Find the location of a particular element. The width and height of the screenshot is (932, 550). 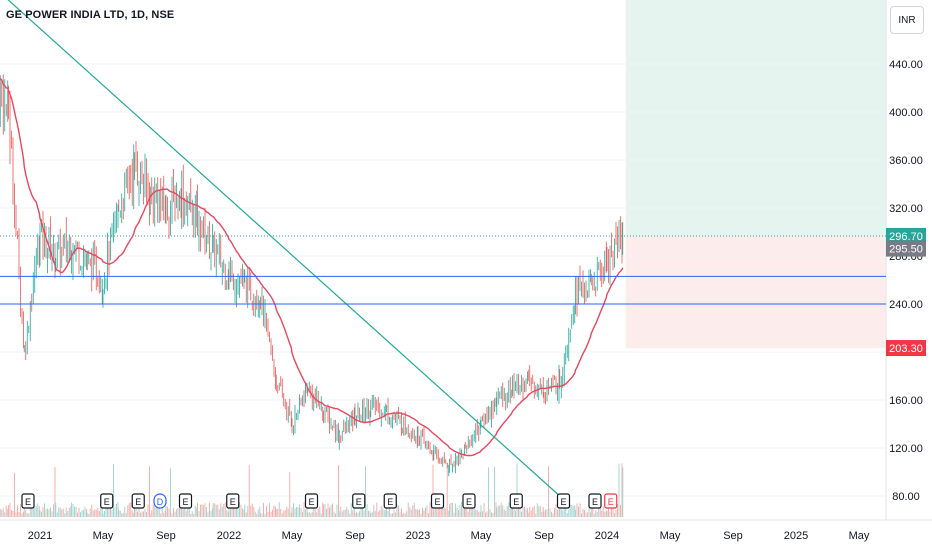

currency-button: INR is located at coordinates (907, 20).